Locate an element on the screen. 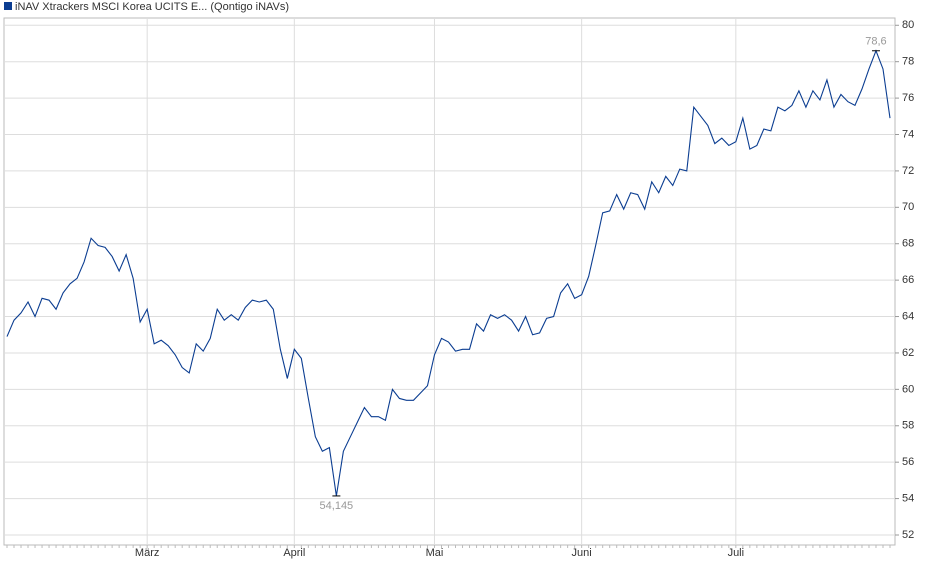 This screenshot has height=584, width=940. x-tick-label: Juli is located at coordinates (736, 553).